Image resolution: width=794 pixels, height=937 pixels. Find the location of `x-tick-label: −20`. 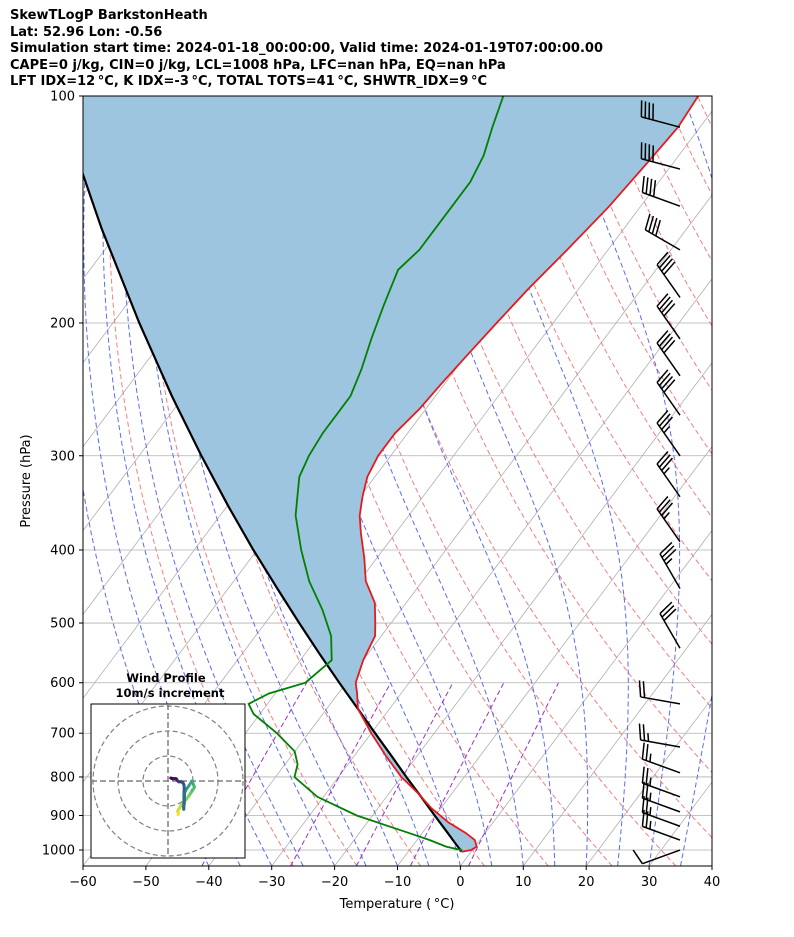

x-tick-label: −20 is located at coordinates (334, 882).